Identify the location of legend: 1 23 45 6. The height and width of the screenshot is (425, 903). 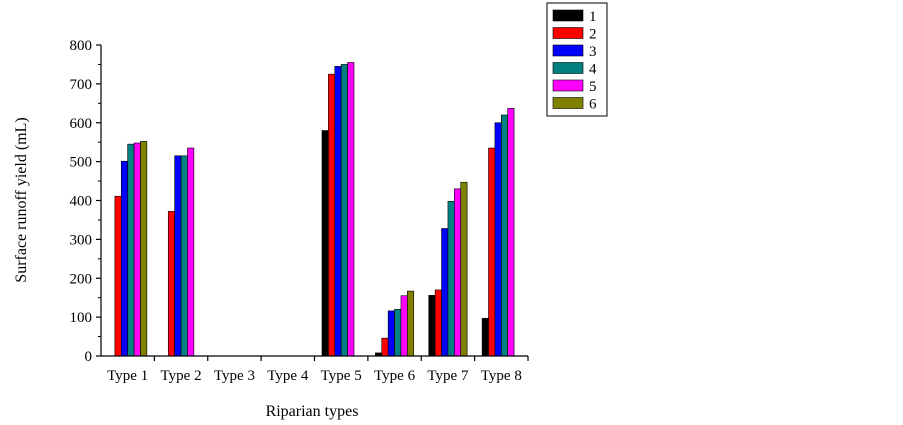
(577, 59).